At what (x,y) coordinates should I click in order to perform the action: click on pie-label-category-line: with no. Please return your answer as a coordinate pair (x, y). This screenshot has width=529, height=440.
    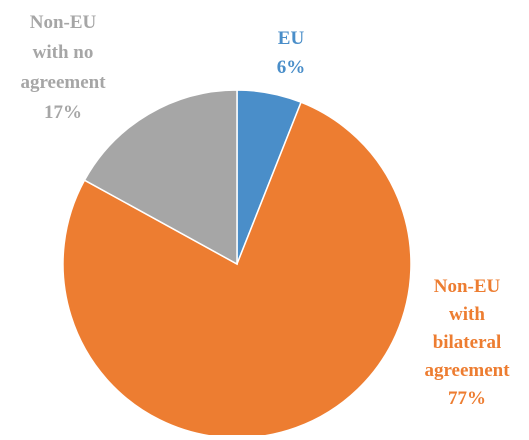
    Looking at the image, I should click on (63, 52).